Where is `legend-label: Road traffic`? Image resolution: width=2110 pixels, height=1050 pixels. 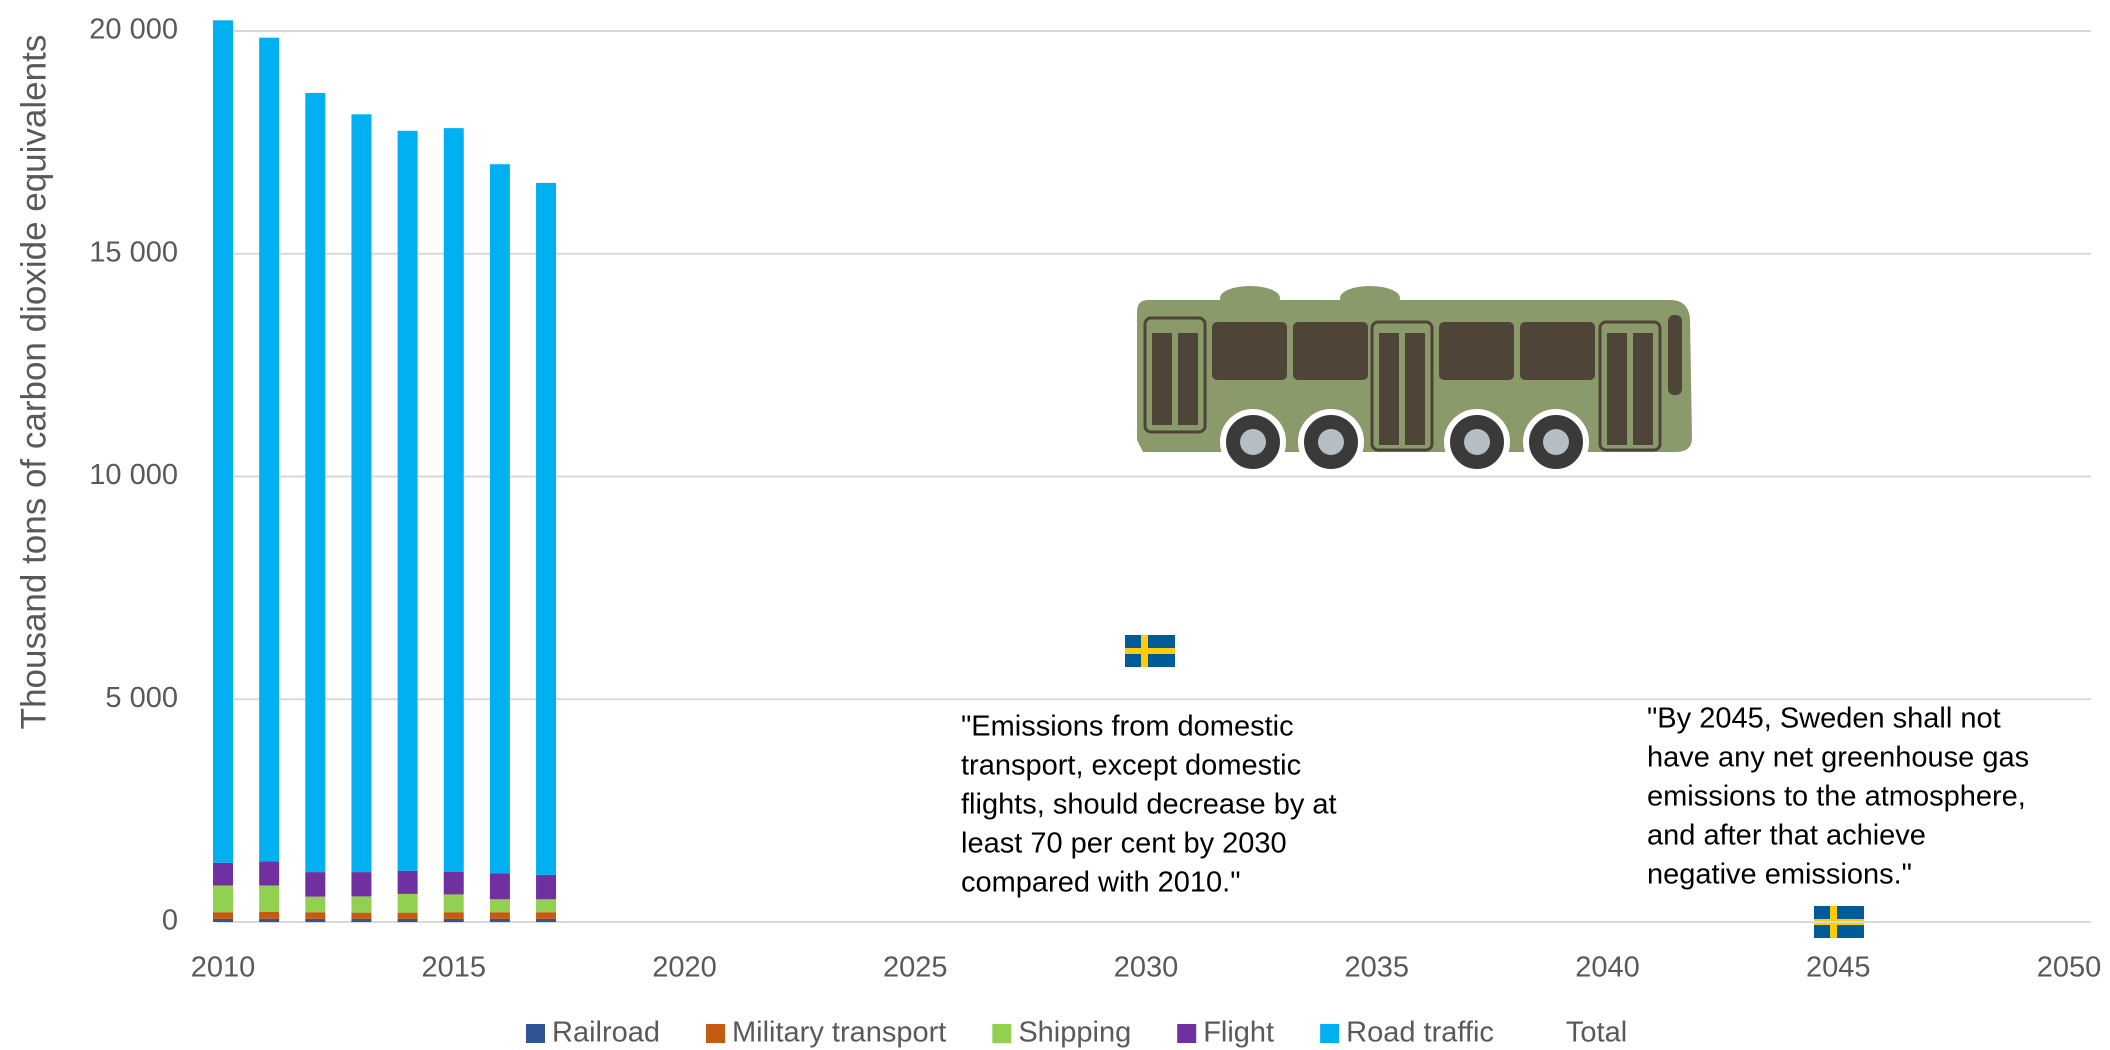 legend-label: Road traffic is located at coordinates (1420, 1033).